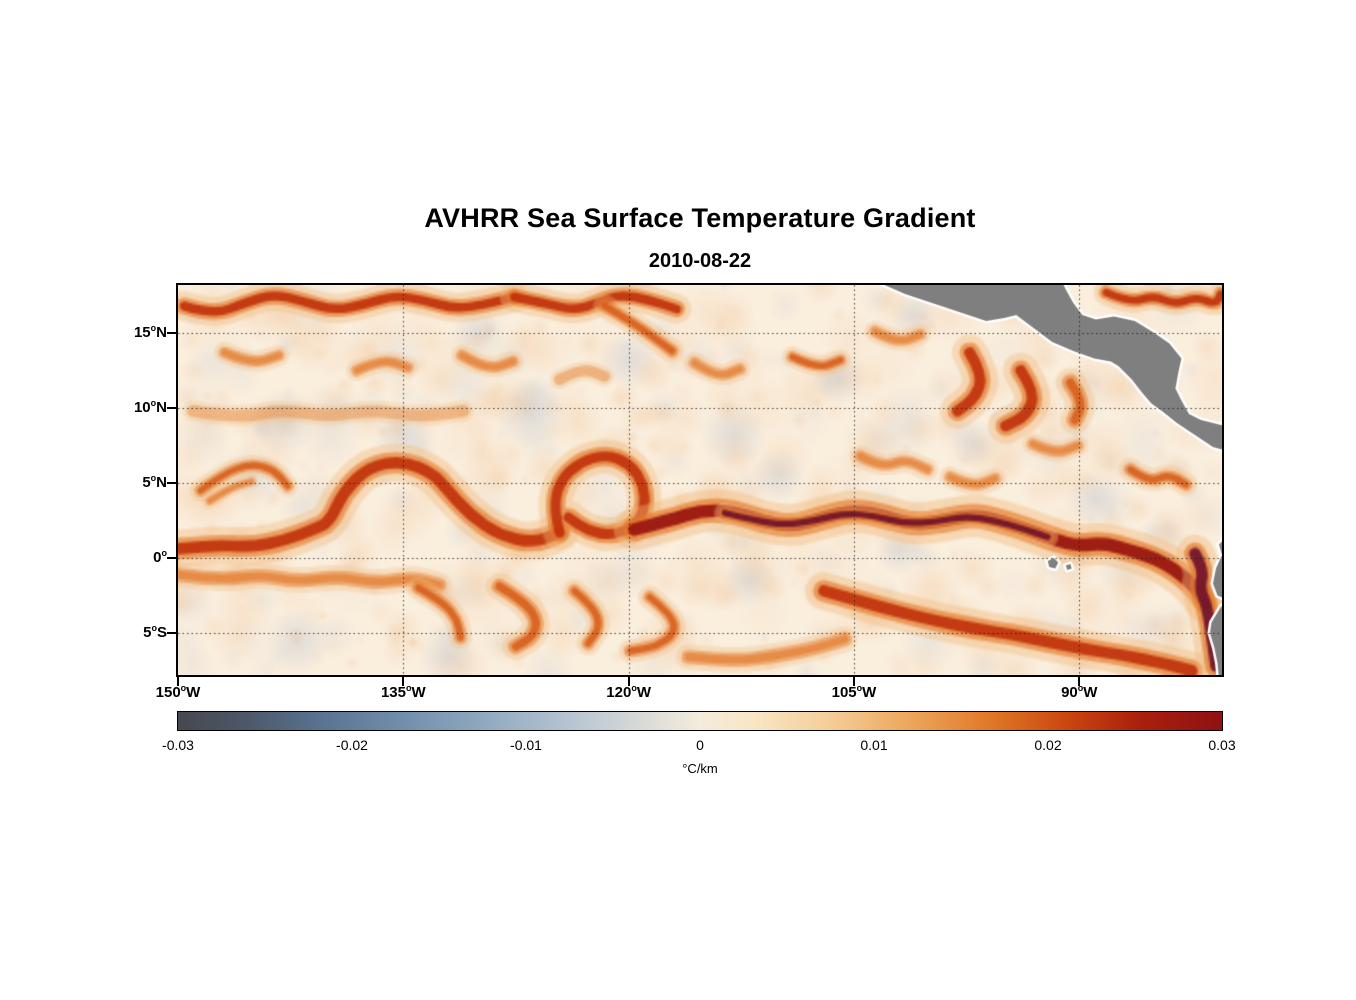 Image resolution: width=1356 pixels, height=1000 pixels. Describe the element at coordinates (628, 692) in the screenshot. I see `x-tick-label-120W: 120oW` at that location.